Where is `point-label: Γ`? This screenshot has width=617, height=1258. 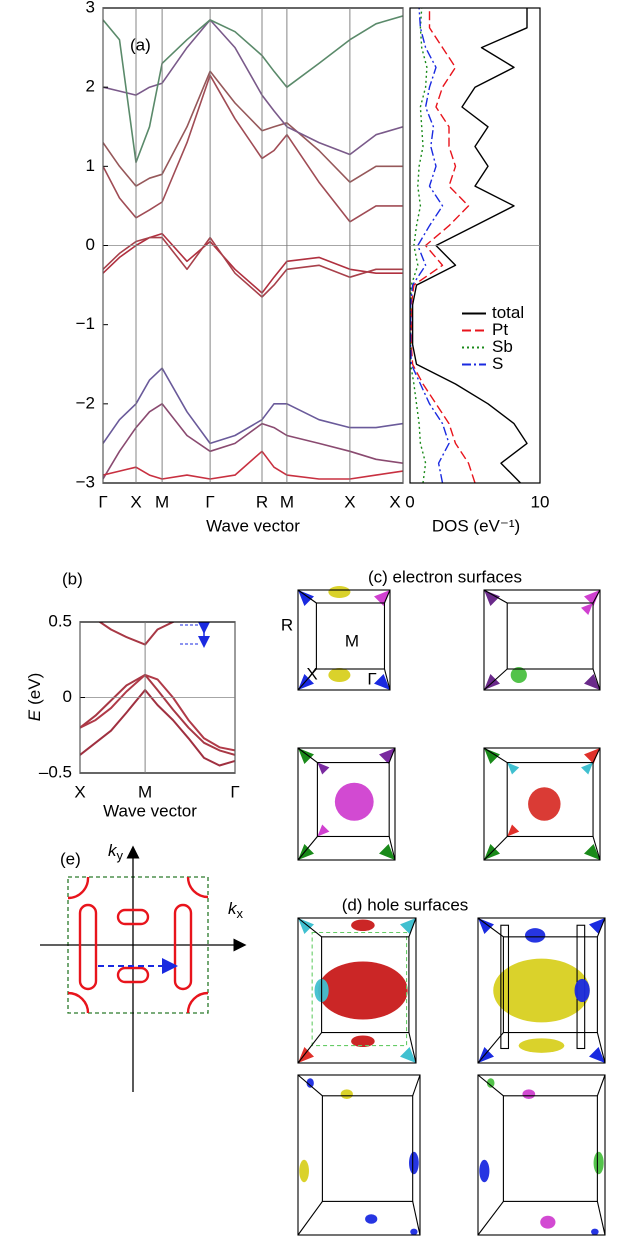
point-label: Γ is located at coordinates (371, 678).